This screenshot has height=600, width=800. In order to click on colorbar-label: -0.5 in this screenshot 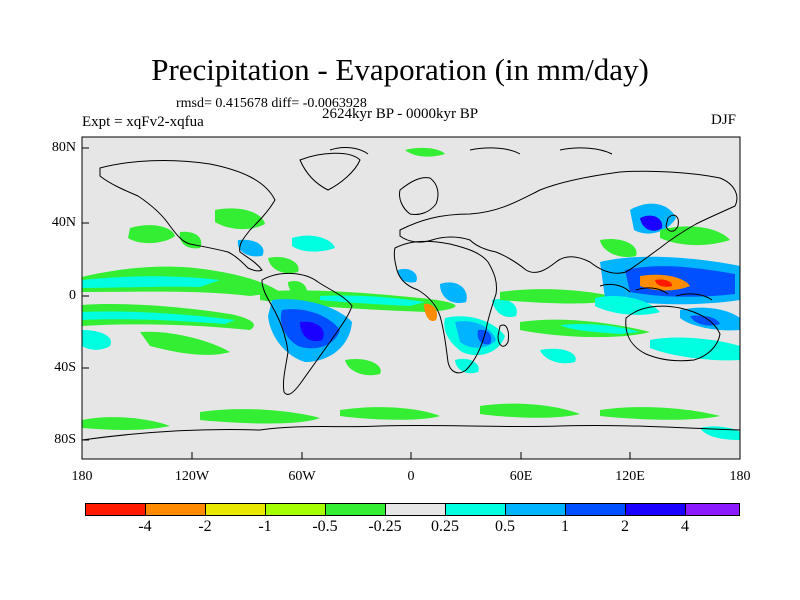, I will do `click(325, 526)`.